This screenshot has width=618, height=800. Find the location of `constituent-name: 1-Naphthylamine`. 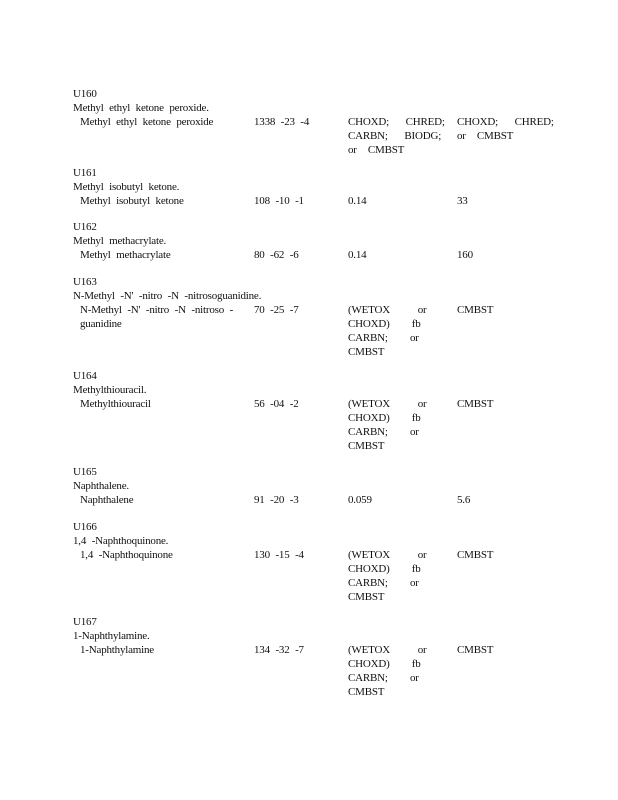

constituent-name: 1-Naphthylamine is located at coordinates (117, 650).